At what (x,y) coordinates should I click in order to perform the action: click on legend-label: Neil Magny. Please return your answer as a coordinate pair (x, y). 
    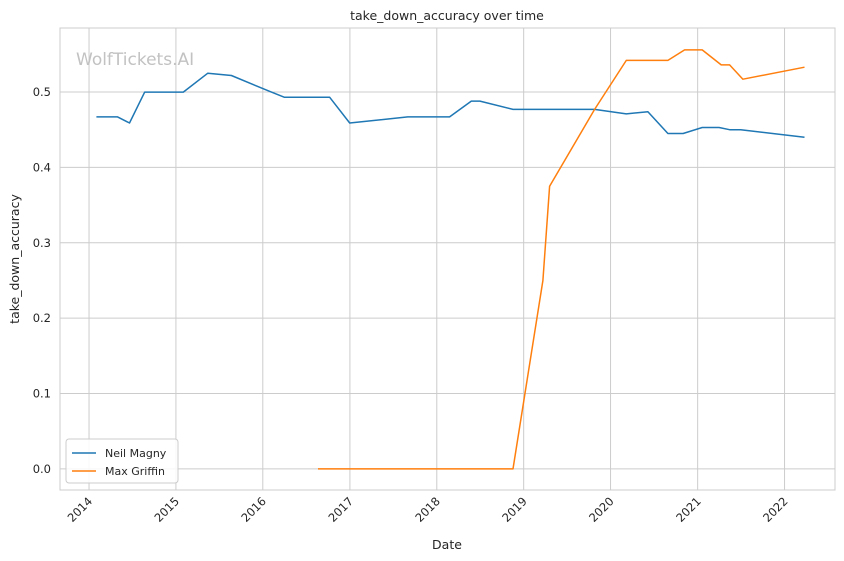
    Looking at the image, I should click on (136, 453).